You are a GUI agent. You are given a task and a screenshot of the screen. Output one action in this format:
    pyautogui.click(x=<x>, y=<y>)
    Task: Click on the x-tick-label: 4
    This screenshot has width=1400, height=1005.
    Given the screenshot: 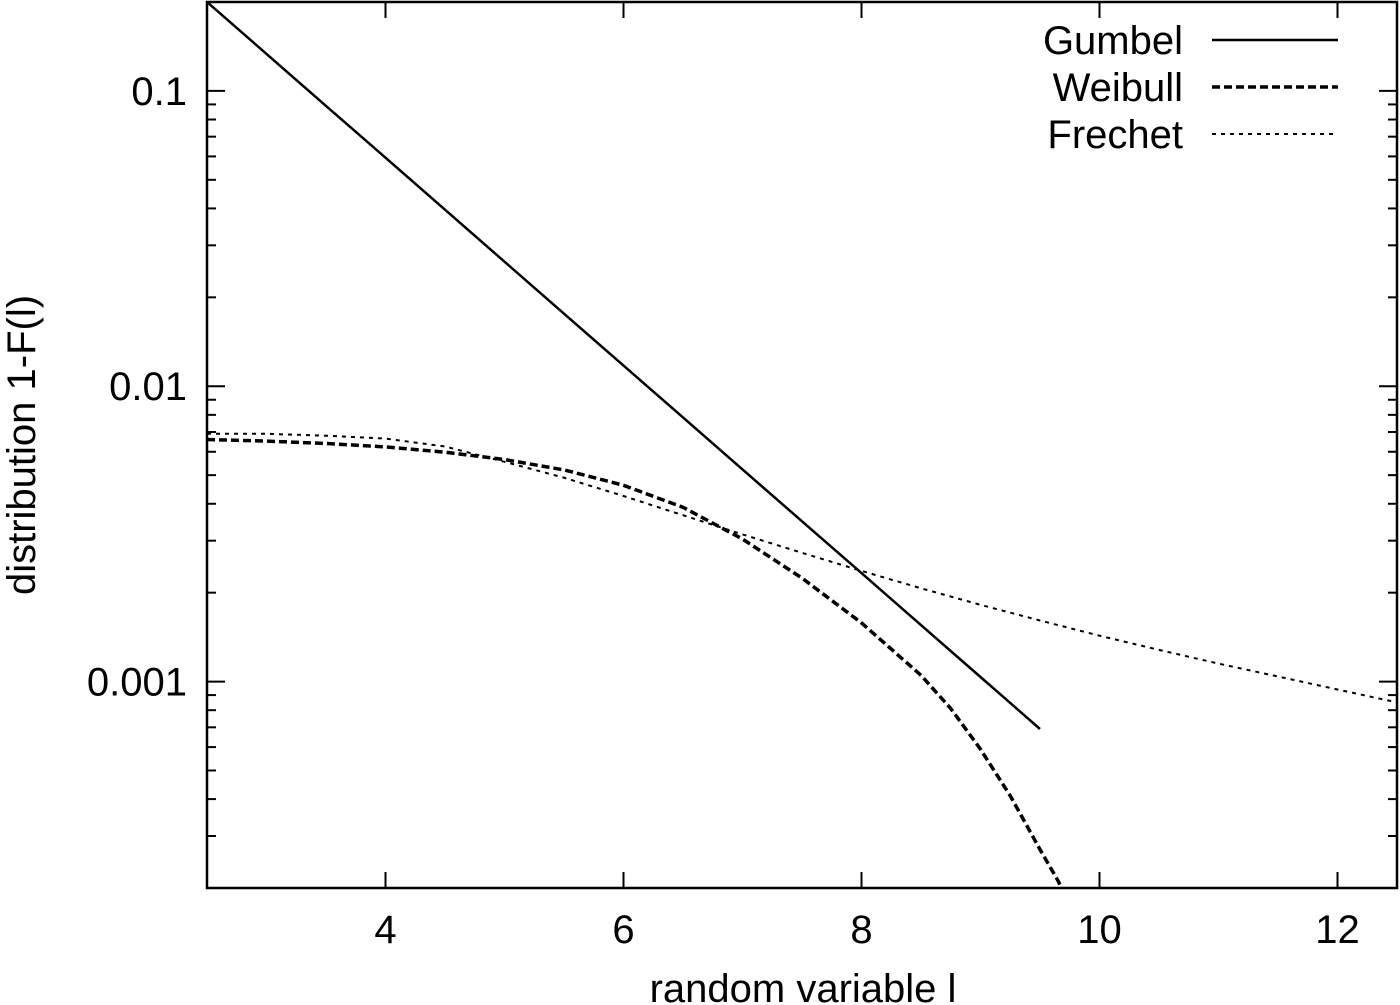 What is the action you would take?
    pyautogui.click(x=385, y=930)
    